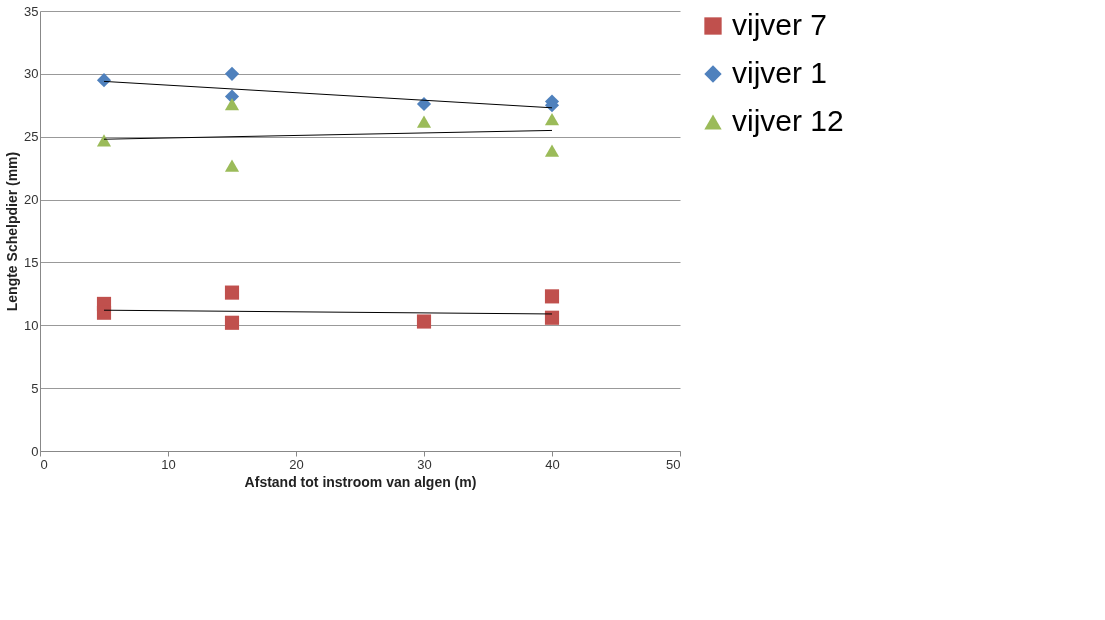 Image resolution: width=1105 pixels, height=620 pixels. What do you see at coordinates (673, 464) in the screenshot?
I see `x-tick-label: 50` at bounding box center [673, 464].